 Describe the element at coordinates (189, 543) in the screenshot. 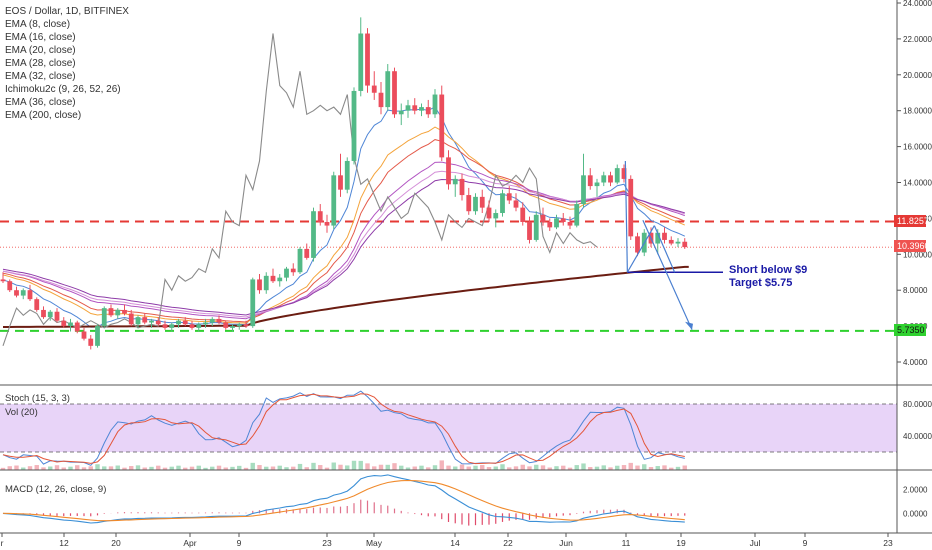

I see `time-tick-label: Apr` at that location.